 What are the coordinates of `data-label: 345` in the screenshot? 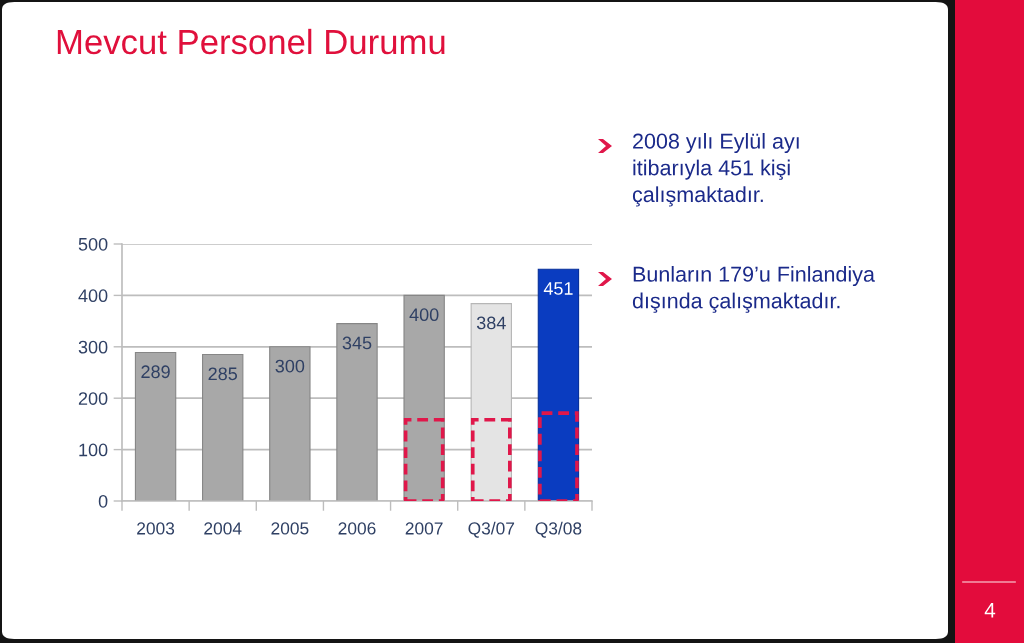 It's located at (357, 343).